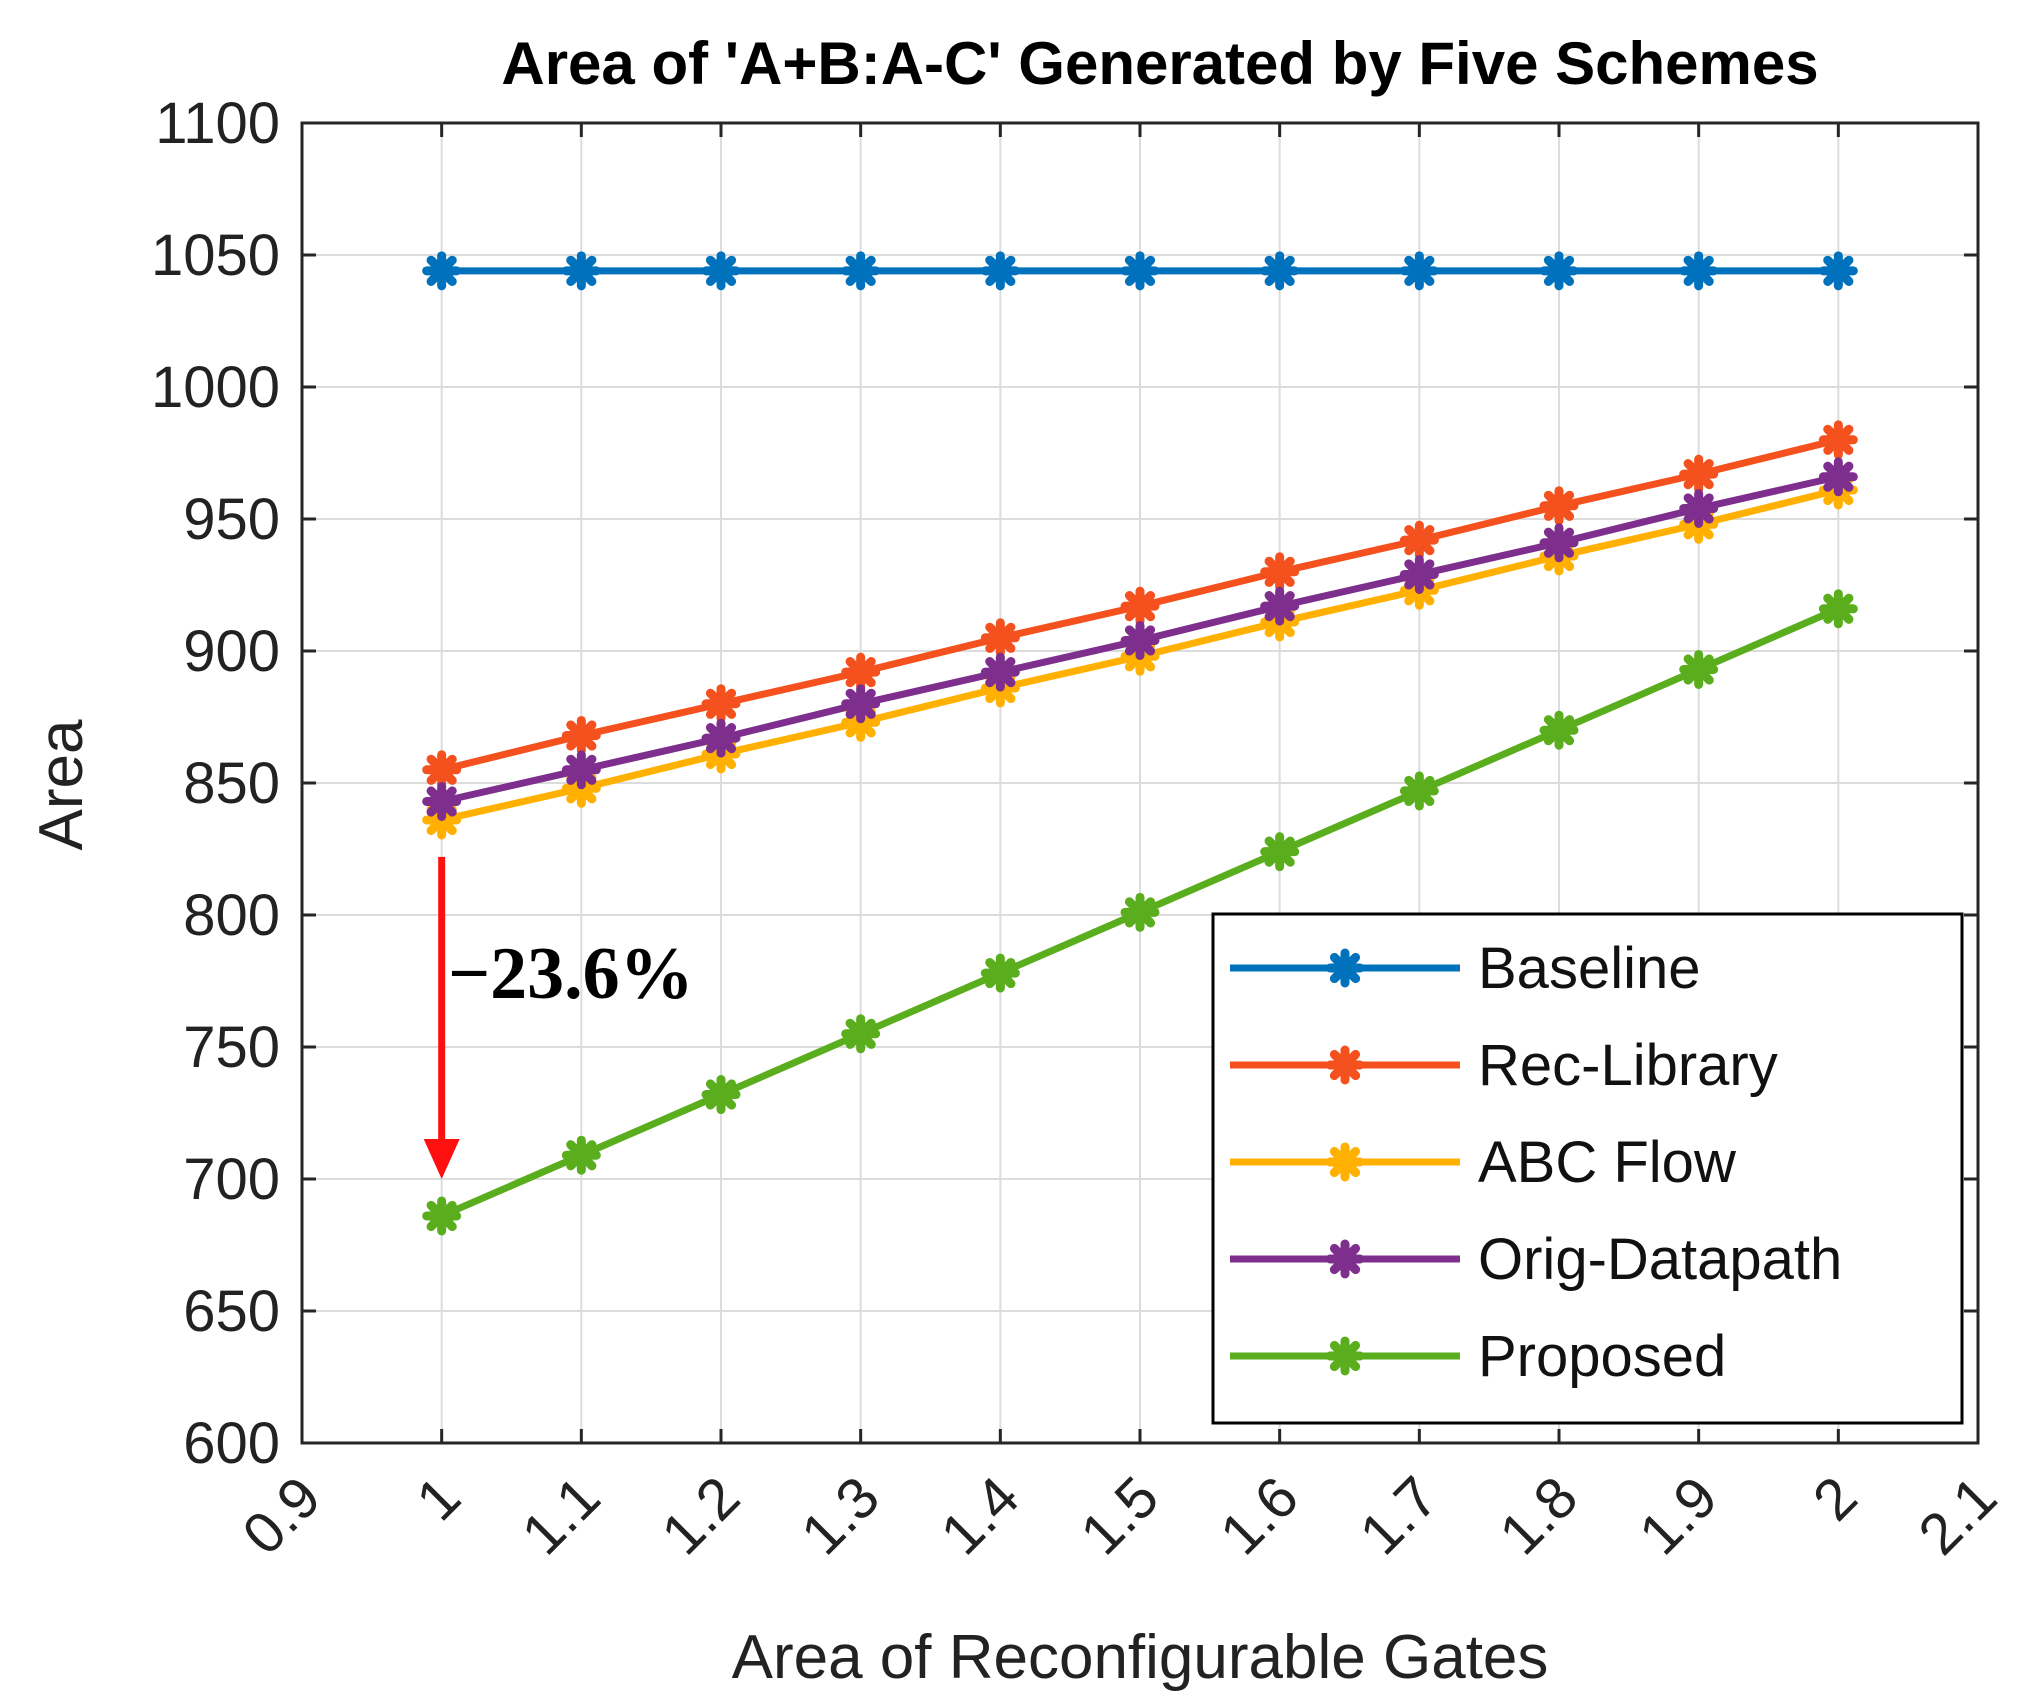 The image size is (2020, 1696). I want to click on y-tick-label: 650, so click(231, 1311).